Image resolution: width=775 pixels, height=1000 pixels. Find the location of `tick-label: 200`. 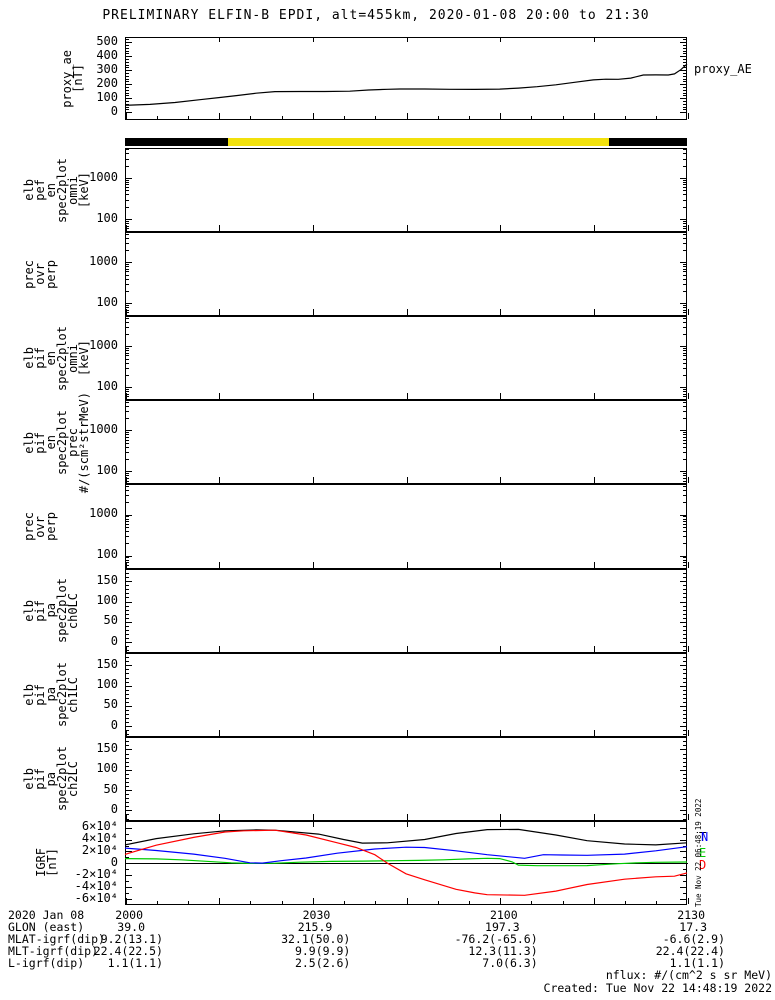

tick-label: 200 is located at coordinates (107, 82).